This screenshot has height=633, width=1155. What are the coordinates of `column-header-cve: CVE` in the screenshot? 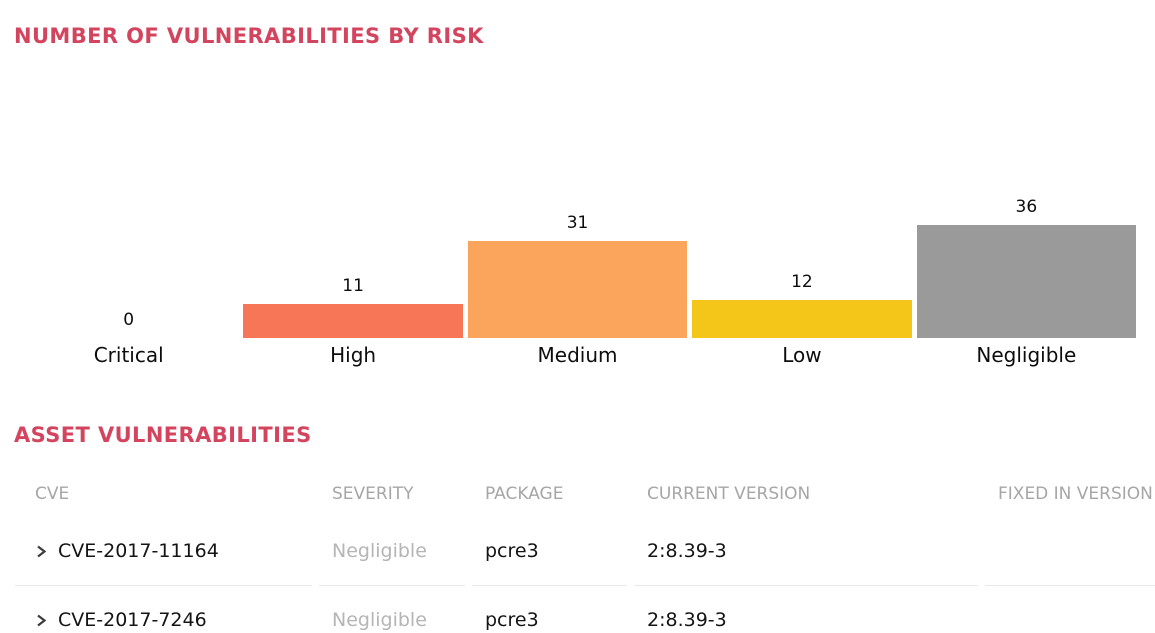 It's located at (52, 494).